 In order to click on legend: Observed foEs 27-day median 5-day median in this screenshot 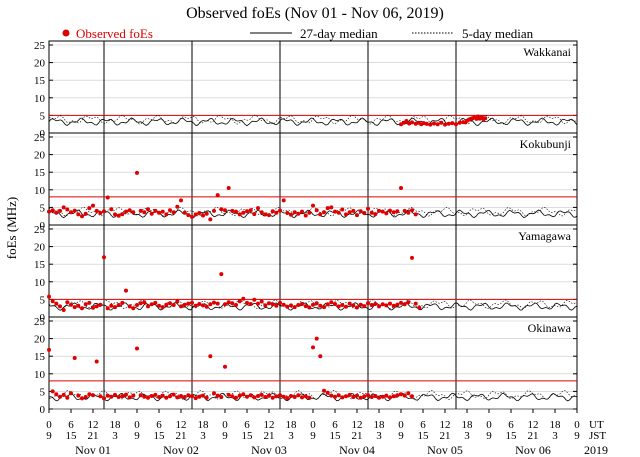, I will do `click(298, 33)`.